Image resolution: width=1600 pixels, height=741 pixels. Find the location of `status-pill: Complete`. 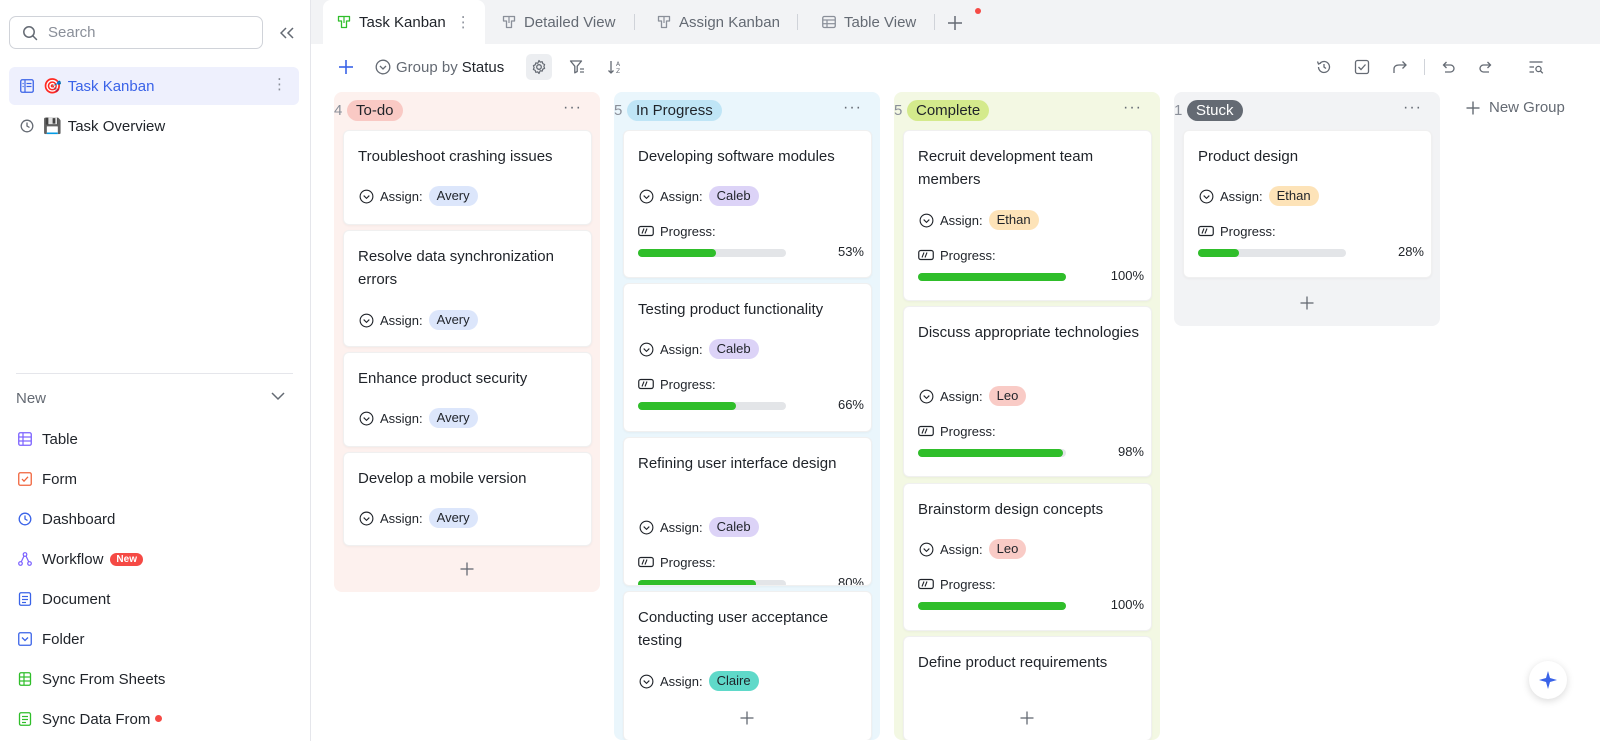

status-pill: Complete is located at coordinates (948, 110).